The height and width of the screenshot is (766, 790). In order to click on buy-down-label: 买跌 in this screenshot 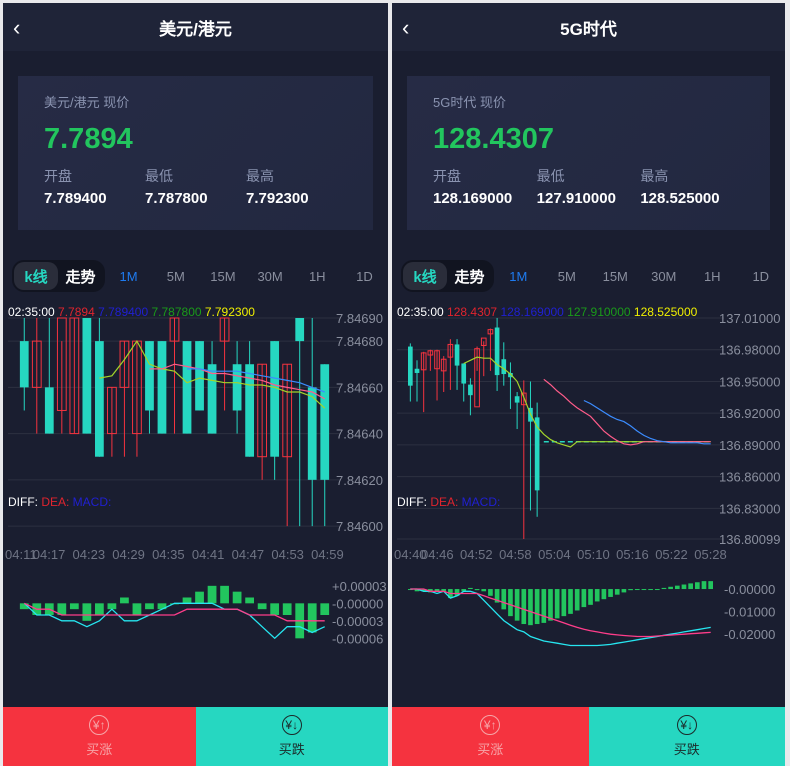, I will do `click(686, 749)`.